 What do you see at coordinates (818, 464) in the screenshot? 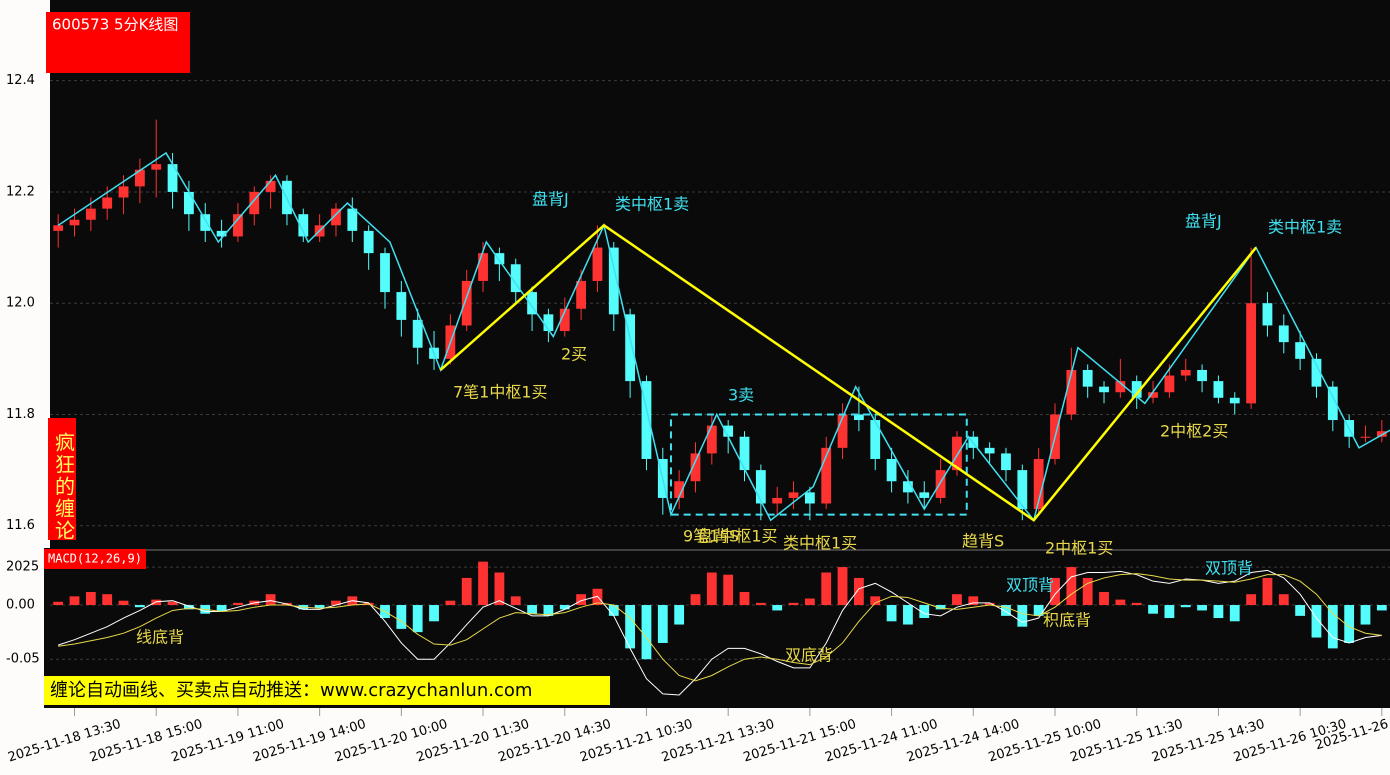
I see `hub-box` at bounding box center [818, 464].